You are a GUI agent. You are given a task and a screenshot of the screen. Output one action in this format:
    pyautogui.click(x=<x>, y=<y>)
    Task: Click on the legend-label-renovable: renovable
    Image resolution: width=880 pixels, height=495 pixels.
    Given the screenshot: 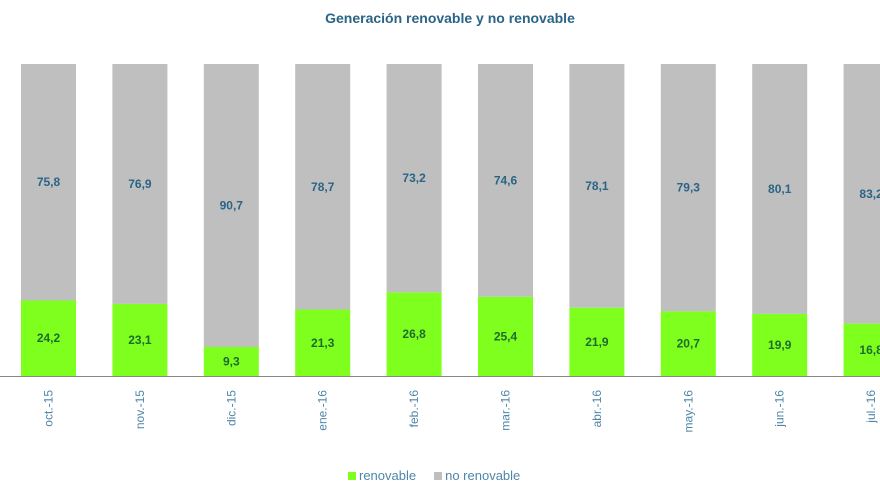 What is the action you would take?
    pyautogui.click(x=388, y=475)
    